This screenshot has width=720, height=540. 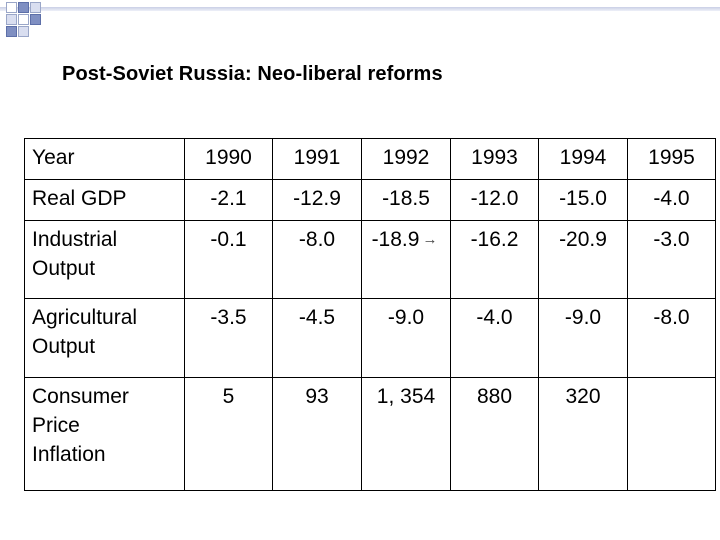 What do you see at coordinates (317, 434) in the screenshot?
I see `table-cell: 93` at bounding box center [317, 434].